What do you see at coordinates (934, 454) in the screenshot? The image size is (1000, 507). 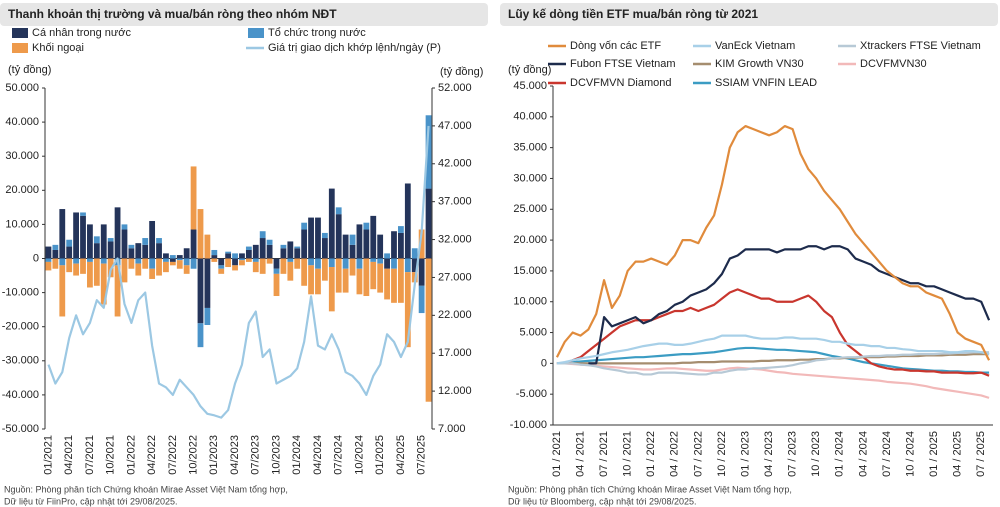 I see `x-tick-label: 01 / 2025` at bounding box center [934, 454].